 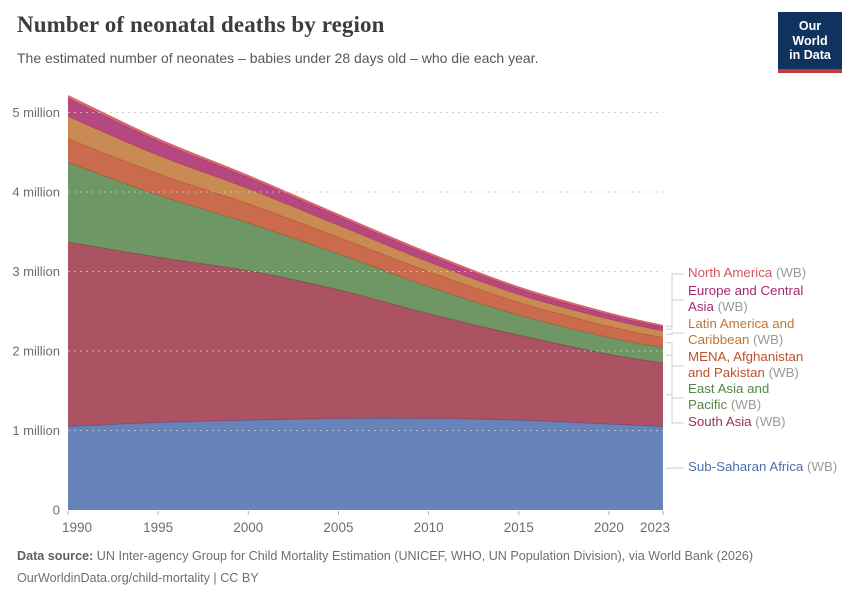 What do you see at coordinates (338, 527) in the screenshot?
I see `x-axis-label-2005: 2005` at bounding box center [338, 527].